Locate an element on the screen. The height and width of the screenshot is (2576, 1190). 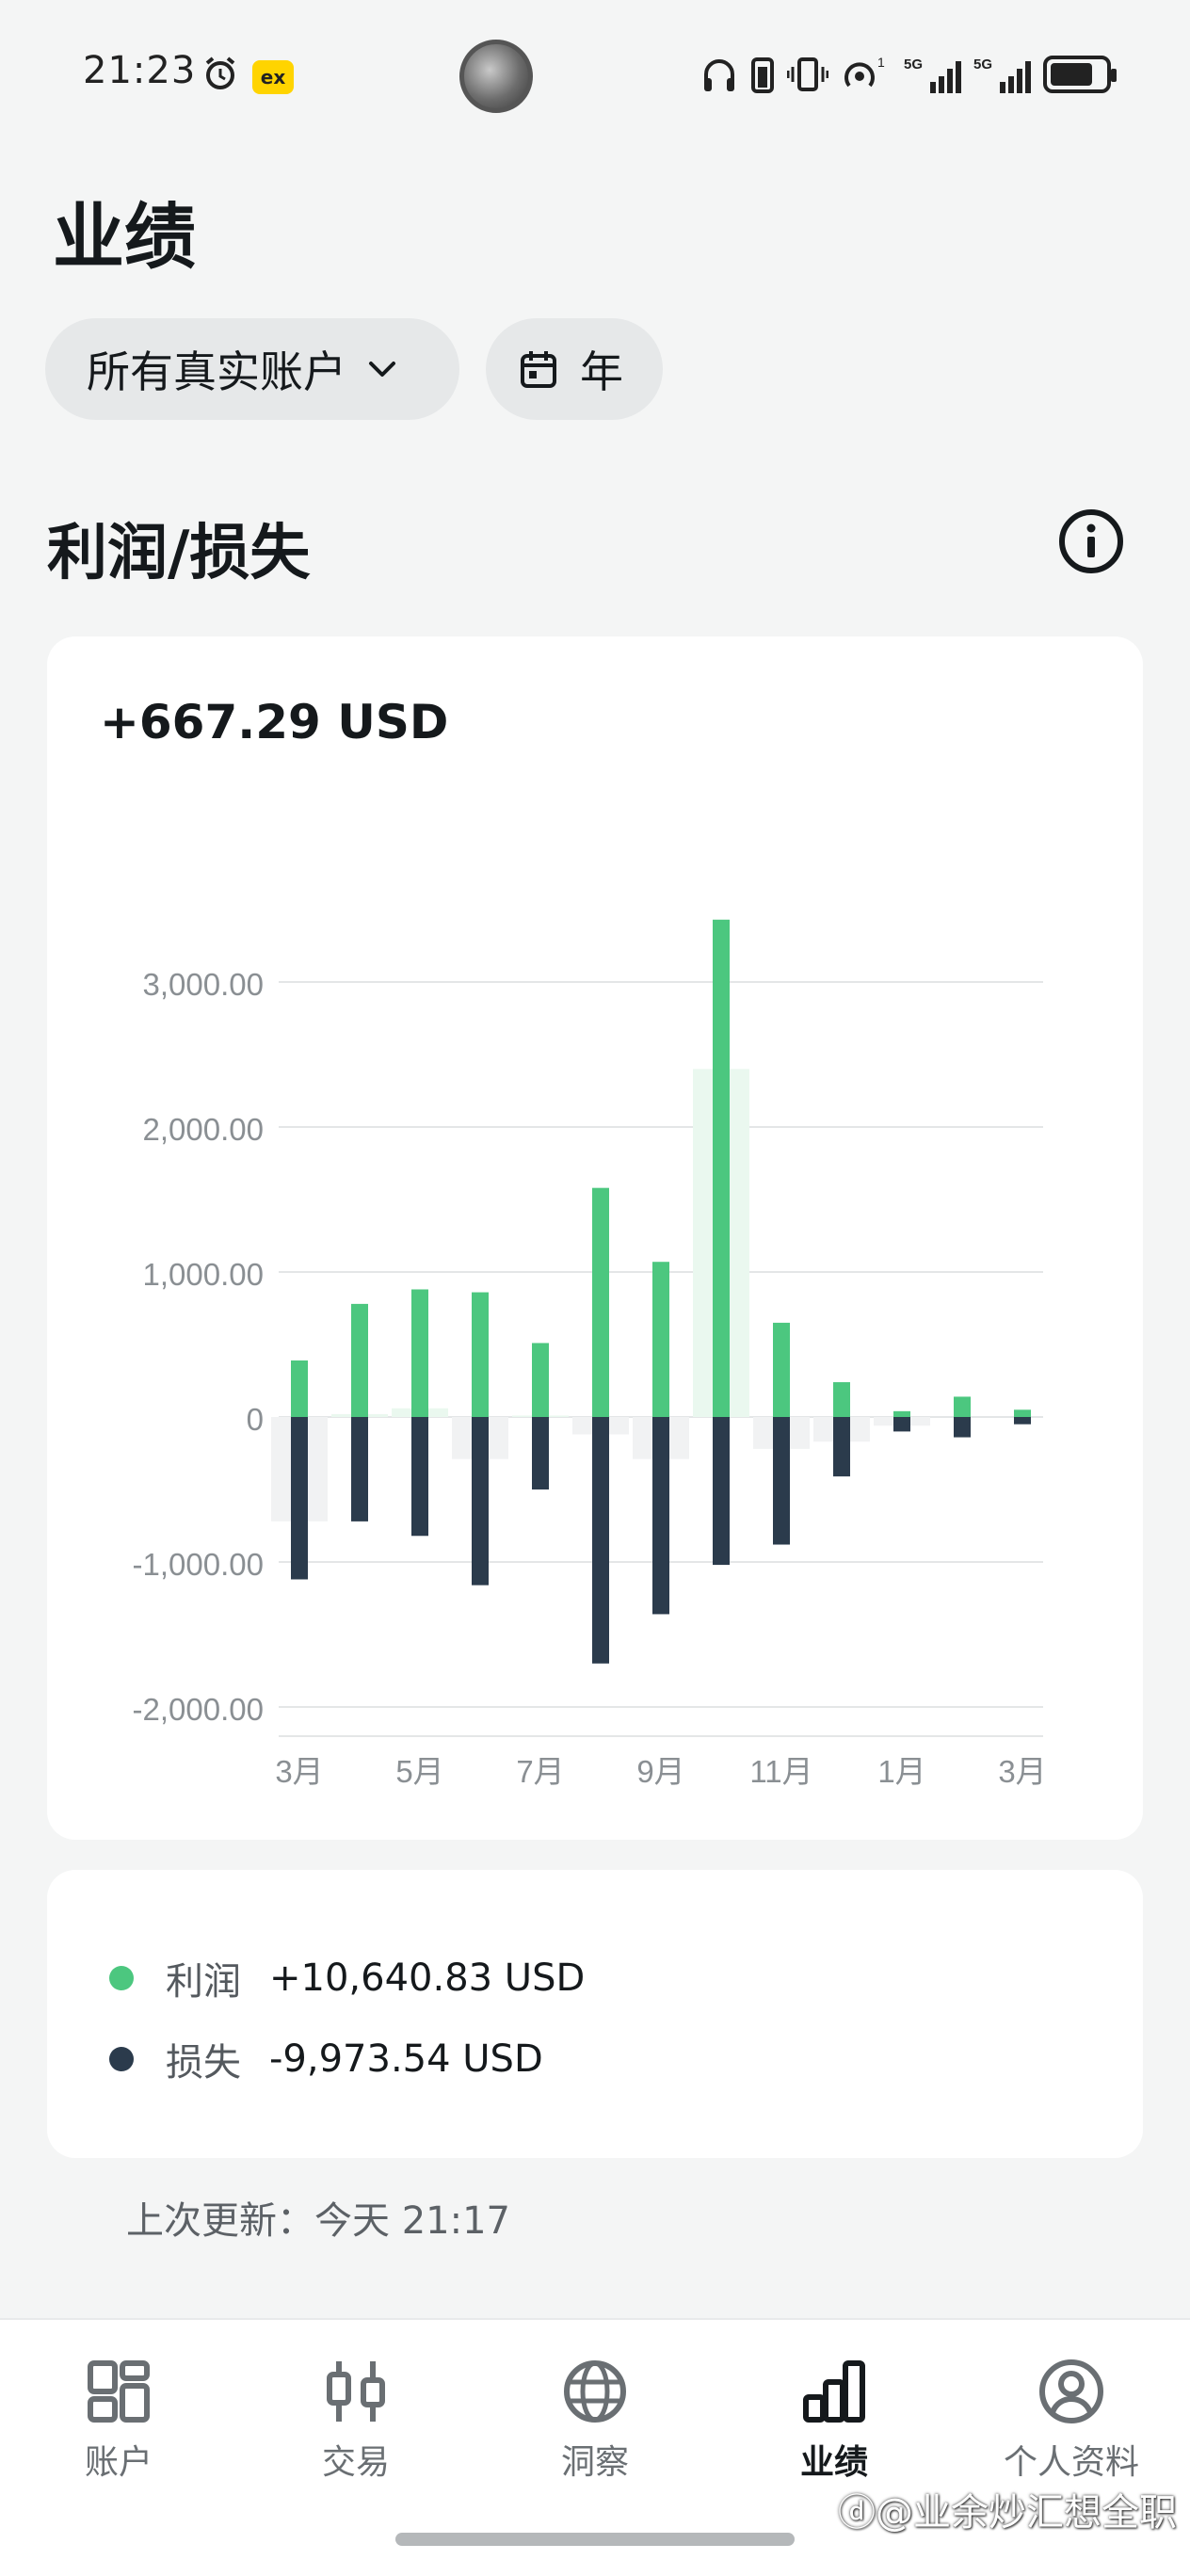
status-bar: 21:23 ex 1 is located at coordinates (595, 75).